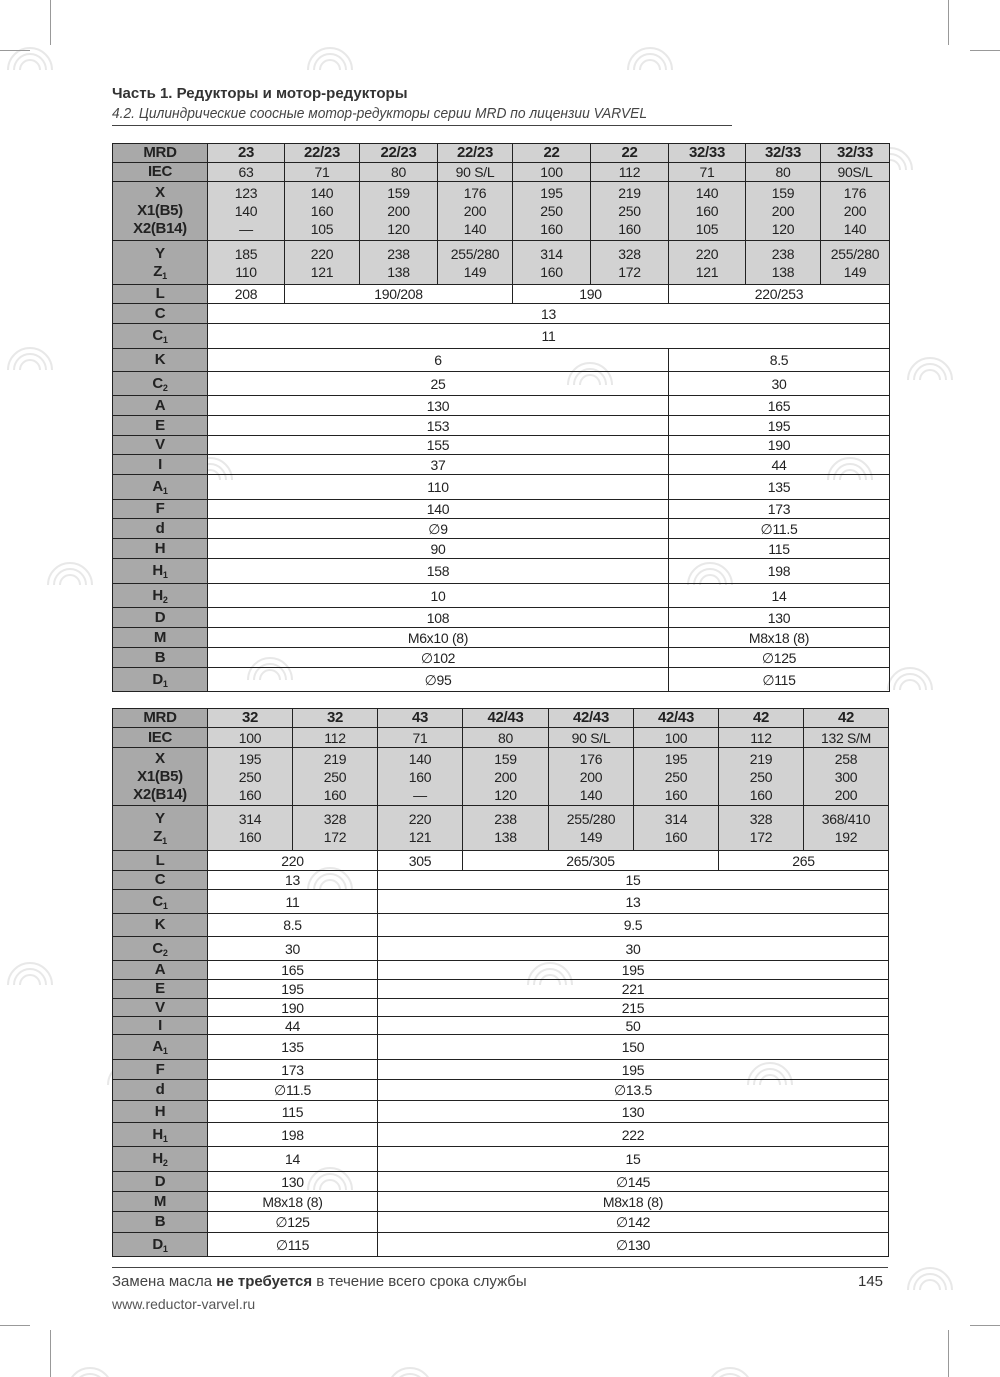  I want to click on table-cell: 22/23, so click(475, 153).